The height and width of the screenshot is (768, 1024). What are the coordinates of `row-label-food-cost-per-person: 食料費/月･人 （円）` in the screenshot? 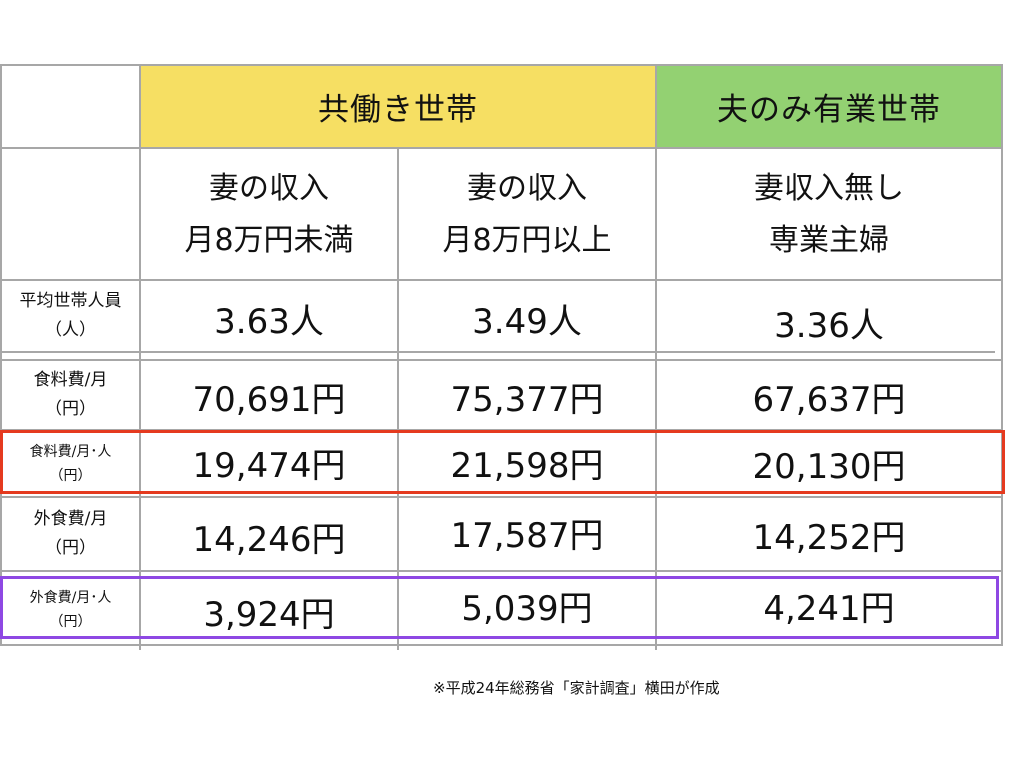 It's located at (70, 463).